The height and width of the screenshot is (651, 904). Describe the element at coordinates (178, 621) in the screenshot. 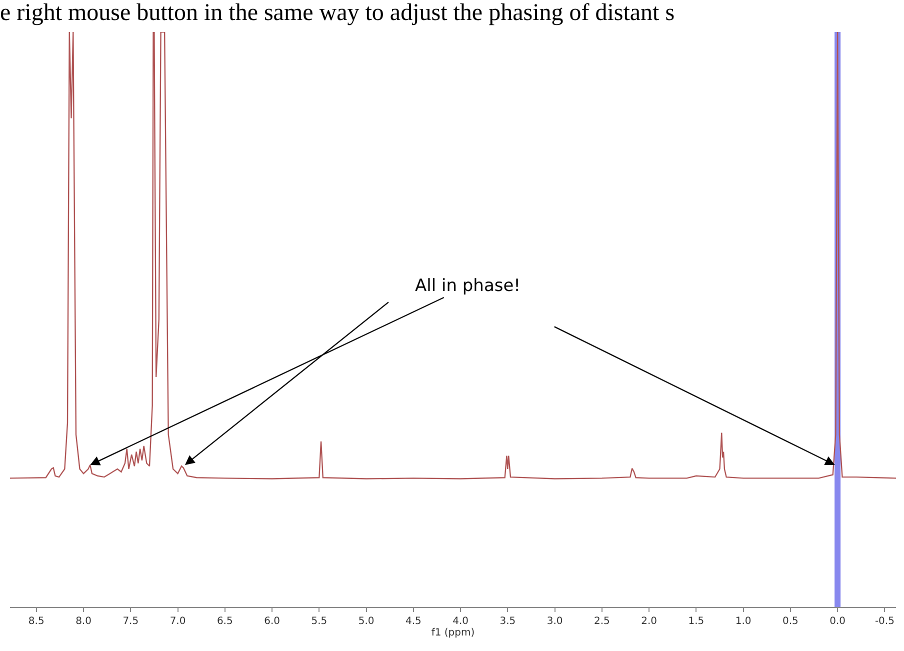

I see `x-tick-label: 7.0` at that location.